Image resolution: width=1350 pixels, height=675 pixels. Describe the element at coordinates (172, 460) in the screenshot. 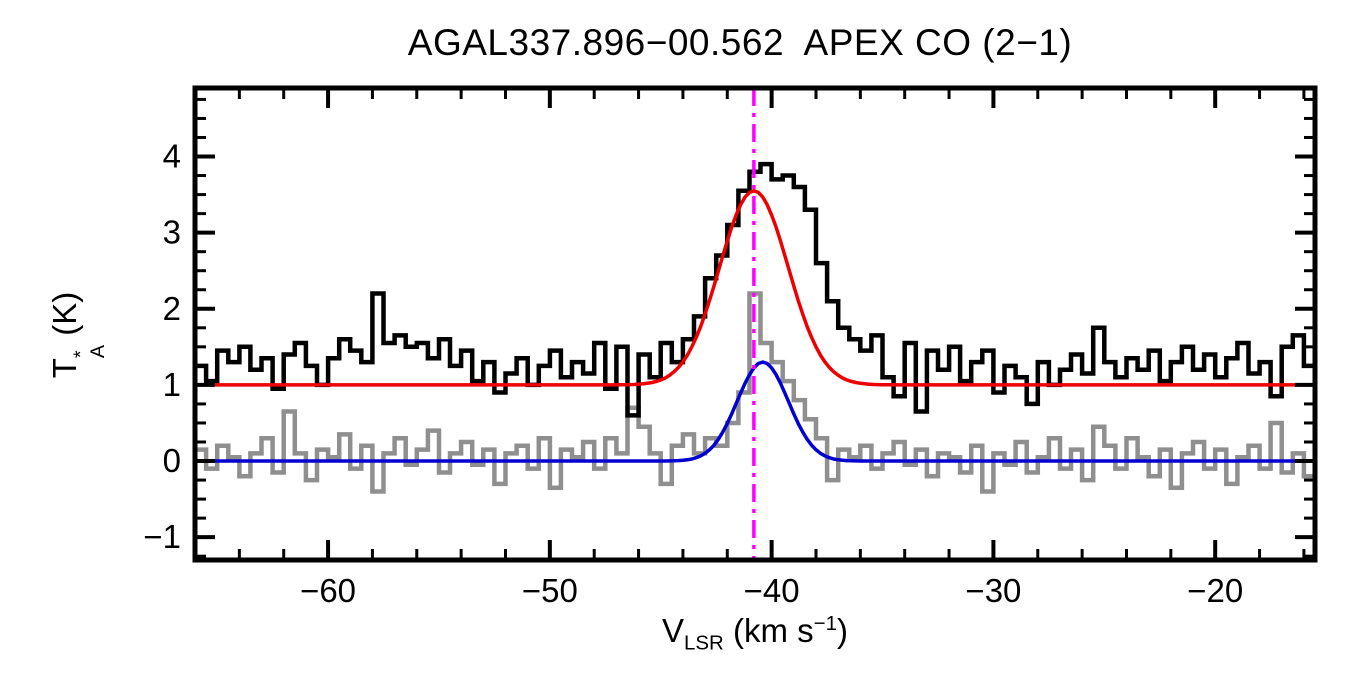

I see `y-tick-label: 0` at that location.